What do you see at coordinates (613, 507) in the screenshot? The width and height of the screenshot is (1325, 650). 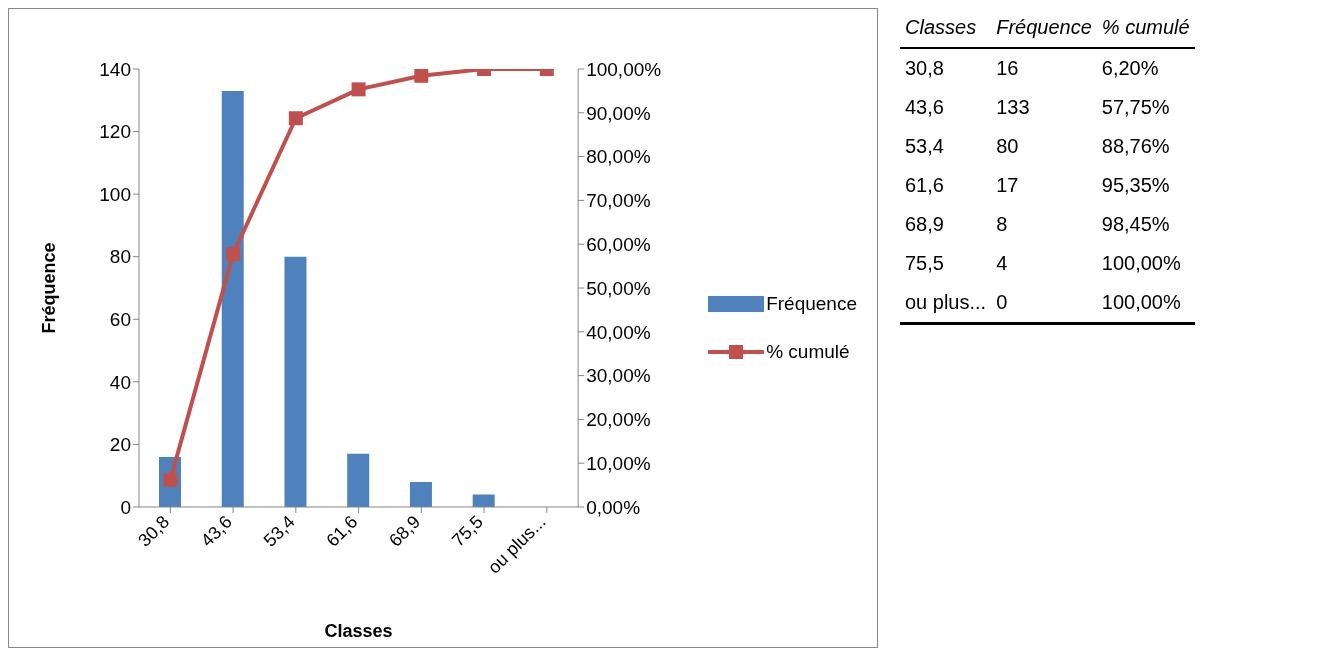 I see `y2-tick-label: 0,00%` at bounding box center [613, 507].